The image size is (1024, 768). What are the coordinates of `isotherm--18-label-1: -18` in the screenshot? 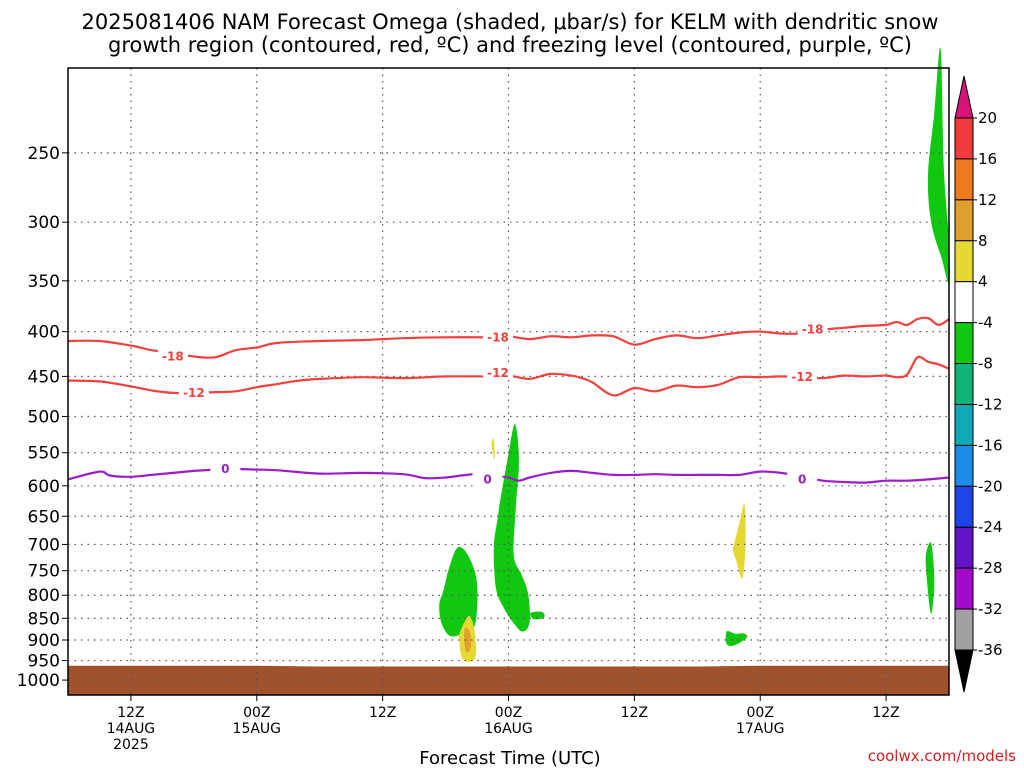 It's located at (173, 356).